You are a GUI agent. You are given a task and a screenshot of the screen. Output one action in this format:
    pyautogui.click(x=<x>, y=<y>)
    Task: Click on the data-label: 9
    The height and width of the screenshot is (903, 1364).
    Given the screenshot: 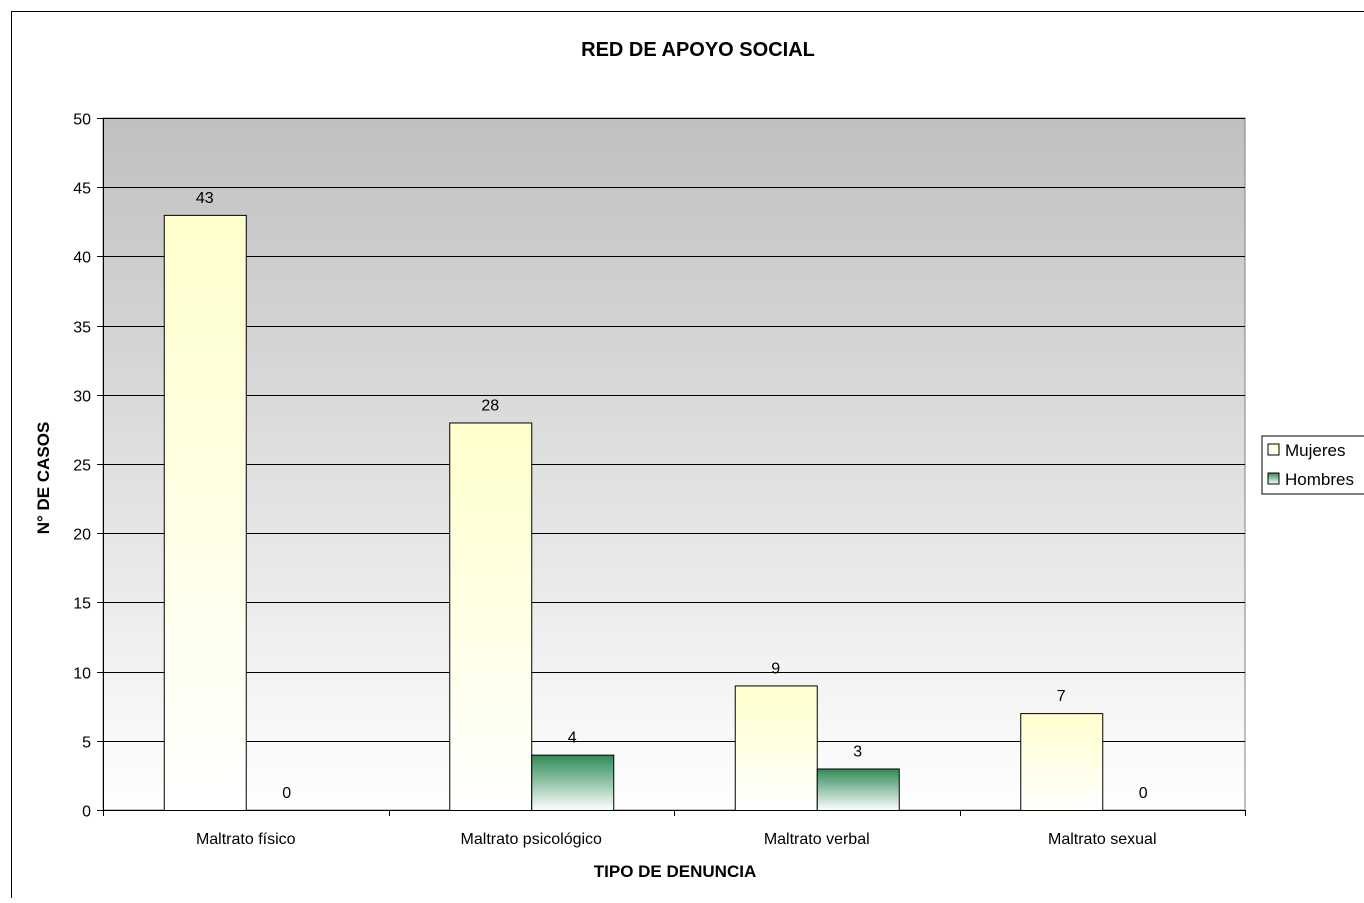 What is the action you would take?
    pyautogui.click(x=775, y=668)
    